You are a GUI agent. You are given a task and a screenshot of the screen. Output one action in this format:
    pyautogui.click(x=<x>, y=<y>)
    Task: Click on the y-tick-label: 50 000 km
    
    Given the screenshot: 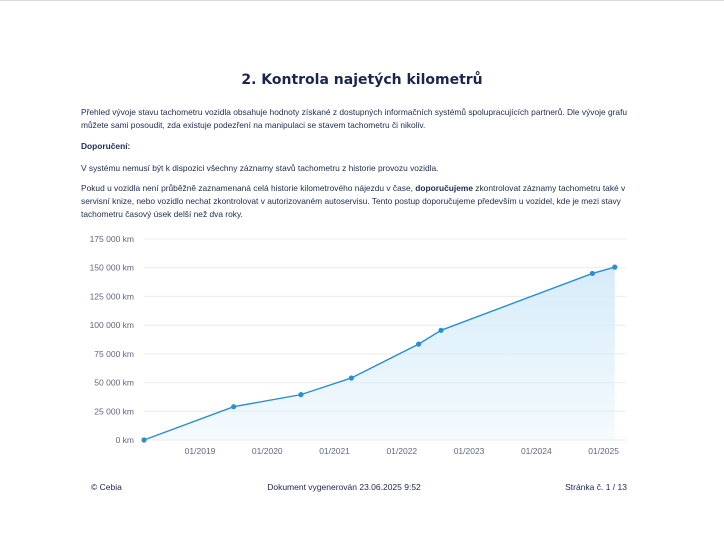 What is the action you would take?
    pyautogui.click(x=114, y=383)
    